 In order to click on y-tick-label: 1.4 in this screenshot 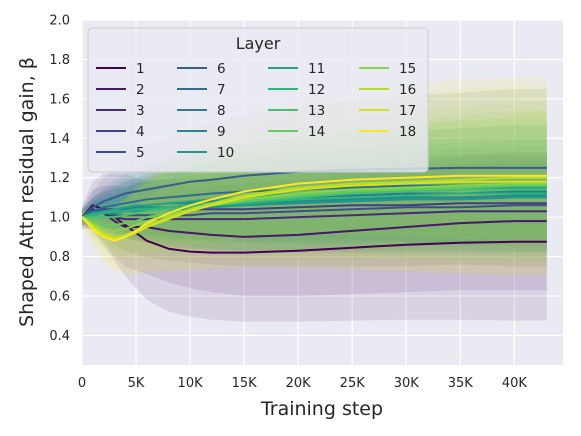, I will do `click(59, 139)`.